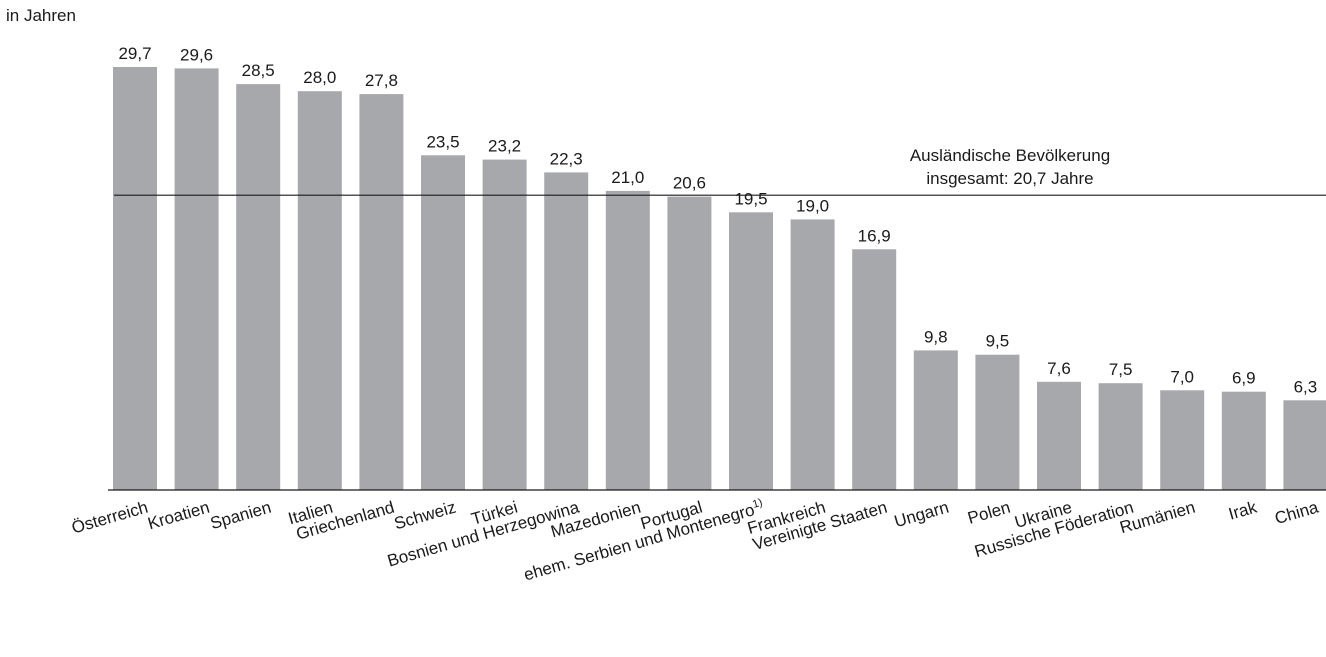 This screenshot has height=657, width=1326. Describe the element at coordinates (1297, 512) in the screenshot. I see `category-label: China` at that location.